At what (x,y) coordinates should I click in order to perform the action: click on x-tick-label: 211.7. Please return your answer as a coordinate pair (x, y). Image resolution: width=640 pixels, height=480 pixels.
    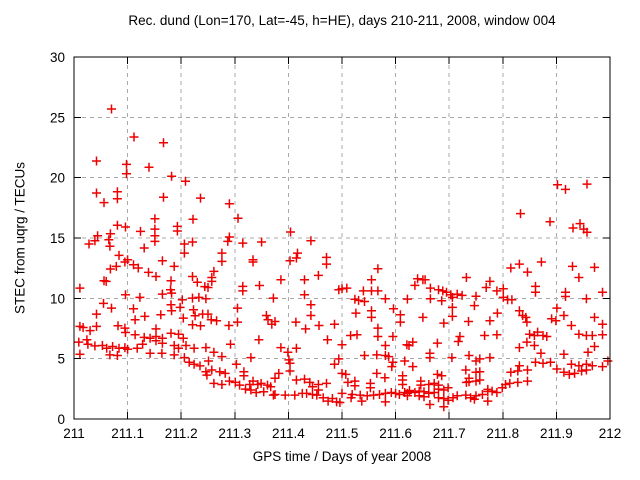
    Looking at the image, I should click on (449, 433).